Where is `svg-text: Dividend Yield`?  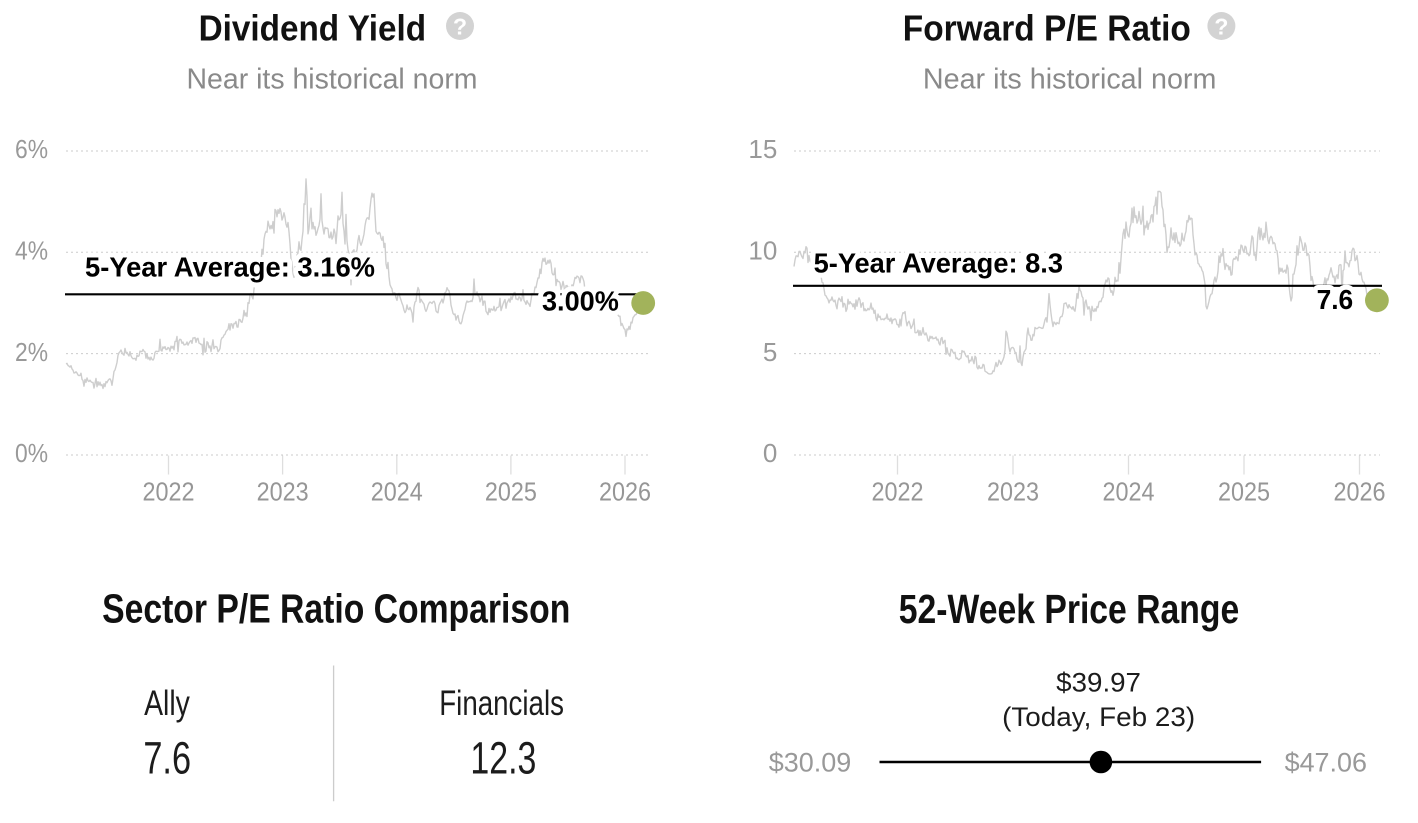 svg-text: Dividend Yield is located at coordinates (313, 28).